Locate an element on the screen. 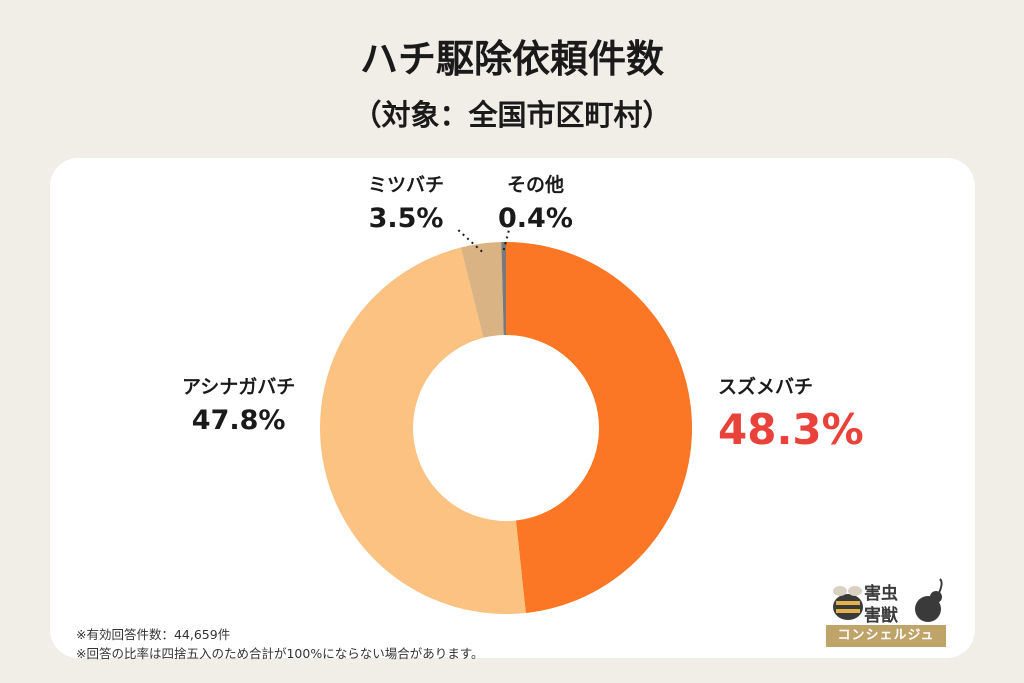 This screenshot has height=683, width=1024. page-title: ハチ駆除依頼件数 is located at coordinates (511, 59).